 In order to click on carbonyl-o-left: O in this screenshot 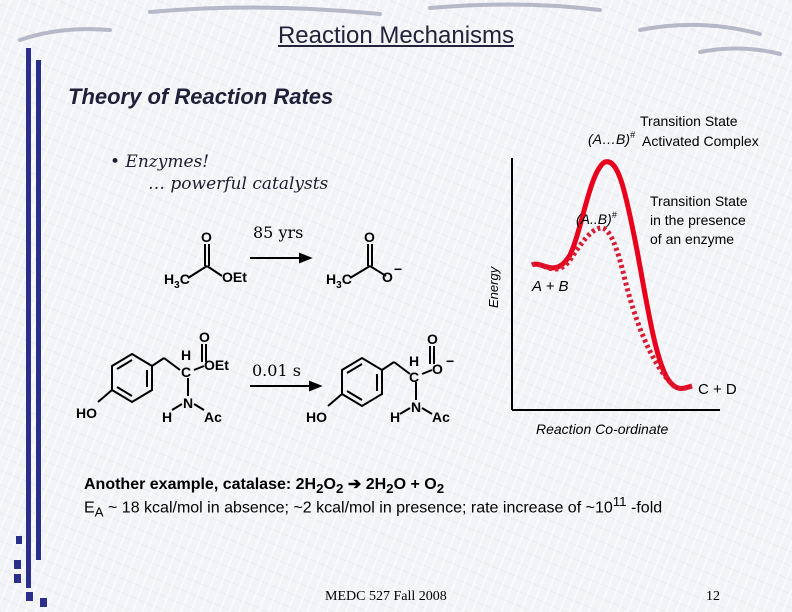, I will do `click(206, 237)`.